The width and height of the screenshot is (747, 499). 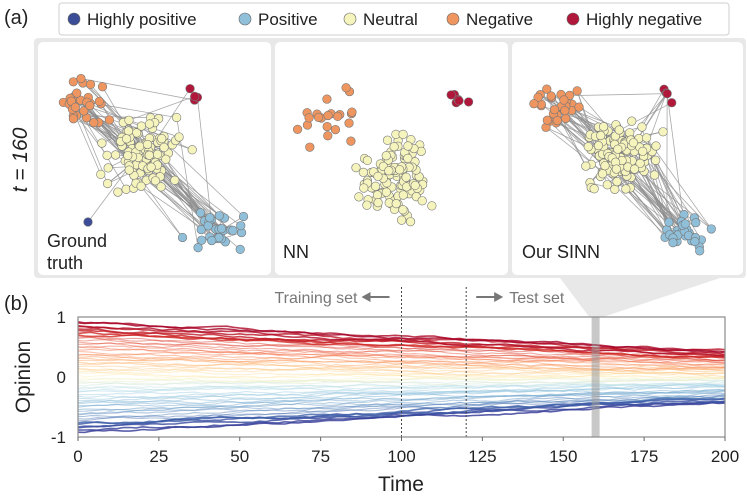 What do you see at coordinates (61, 377) in the screenshot?
I see `y-tick-label: 0` at bounding box center [61, 377].